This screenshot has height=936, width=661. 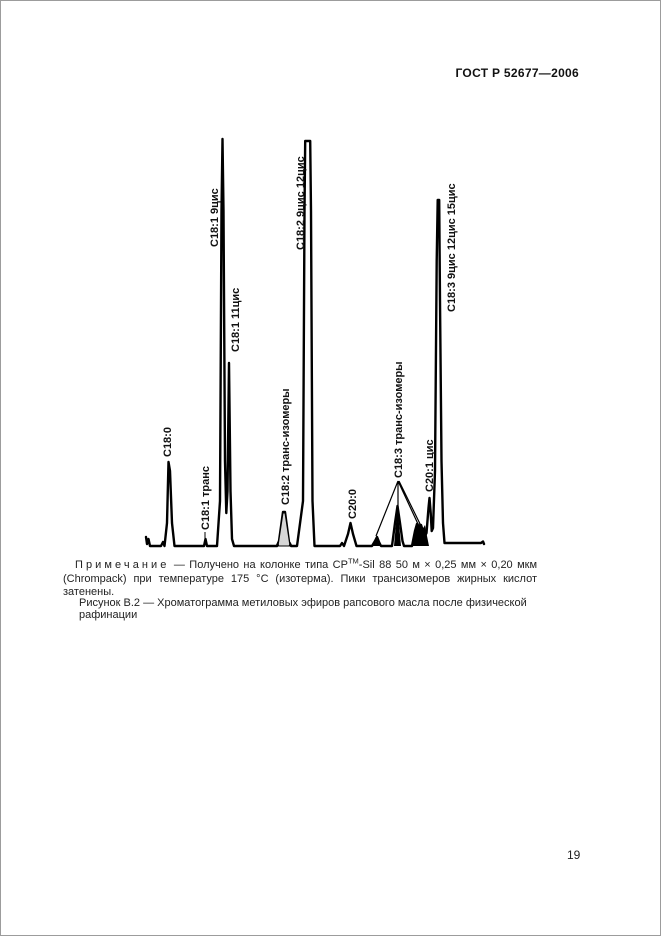 What do you see at coordinates (574, 855) in the screenshot?
I see `page-number: 19` at bounding box center [574, 855].